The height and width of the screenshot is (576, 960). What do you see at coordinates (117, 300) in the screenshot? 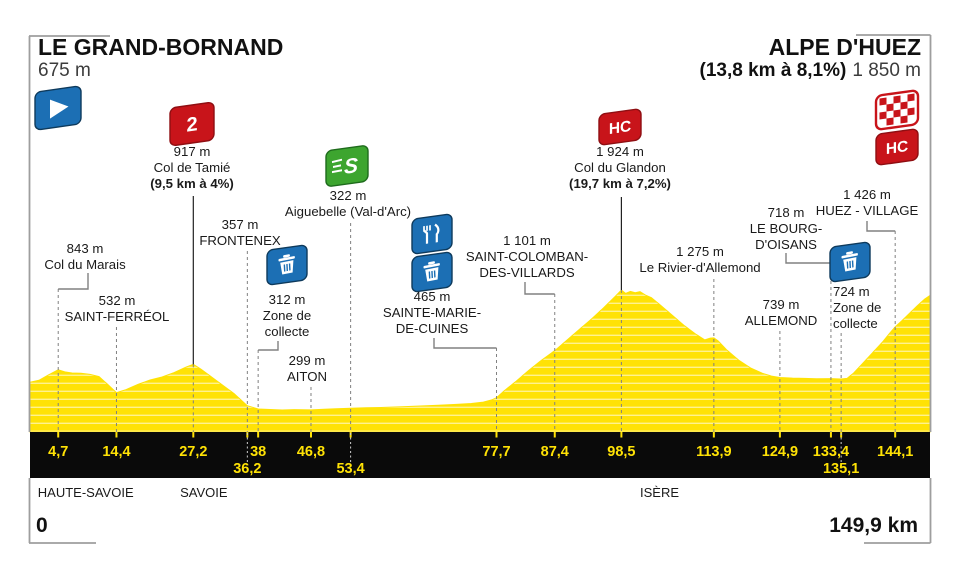
I see `waypoint-label-line: 532 m` at bounding box center [117, 300].